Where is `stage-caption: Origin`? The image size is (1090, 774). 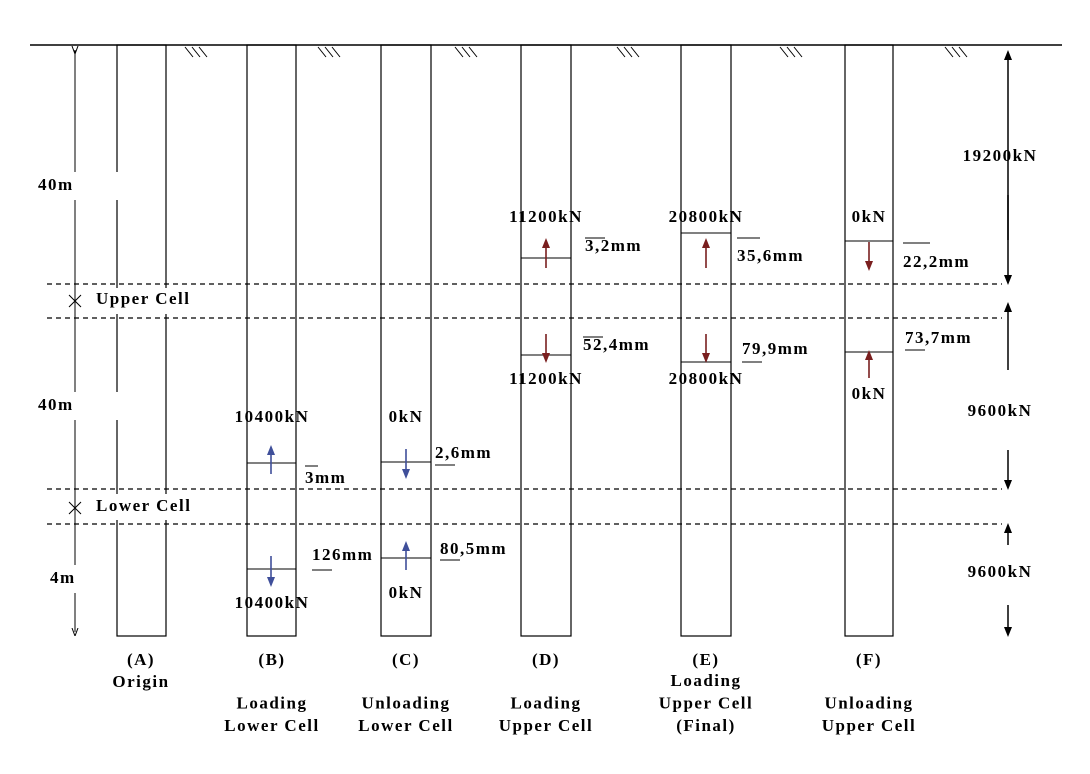
stage-caption: Origin is located at coordinates (140, 681).